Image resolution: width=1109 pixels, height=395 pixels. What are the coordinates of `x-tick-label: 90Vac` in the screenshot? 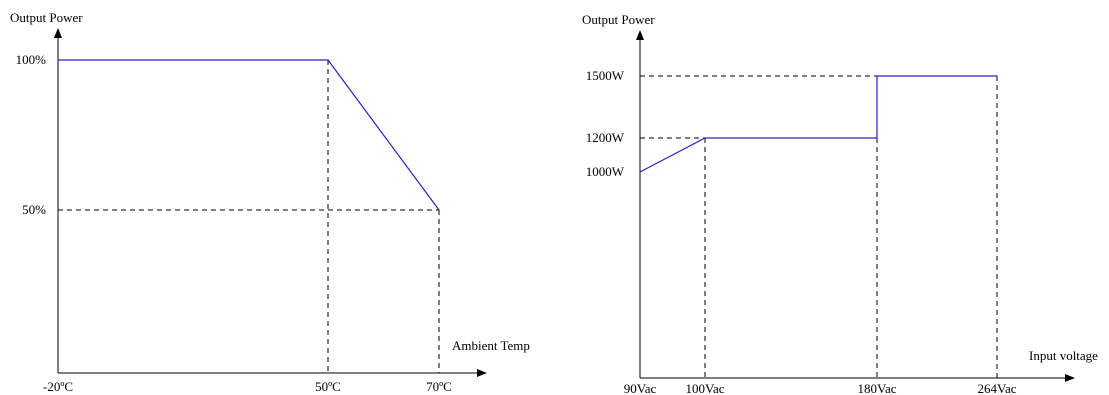 It's located at (640, 388).